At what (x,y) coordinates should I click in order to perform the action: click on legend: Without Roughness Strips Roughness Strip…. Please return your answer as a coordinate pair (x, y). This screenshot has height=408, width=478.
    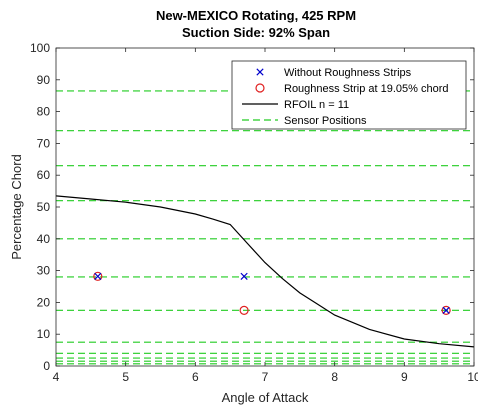
    Looking at the image, I should click on (349, 95).